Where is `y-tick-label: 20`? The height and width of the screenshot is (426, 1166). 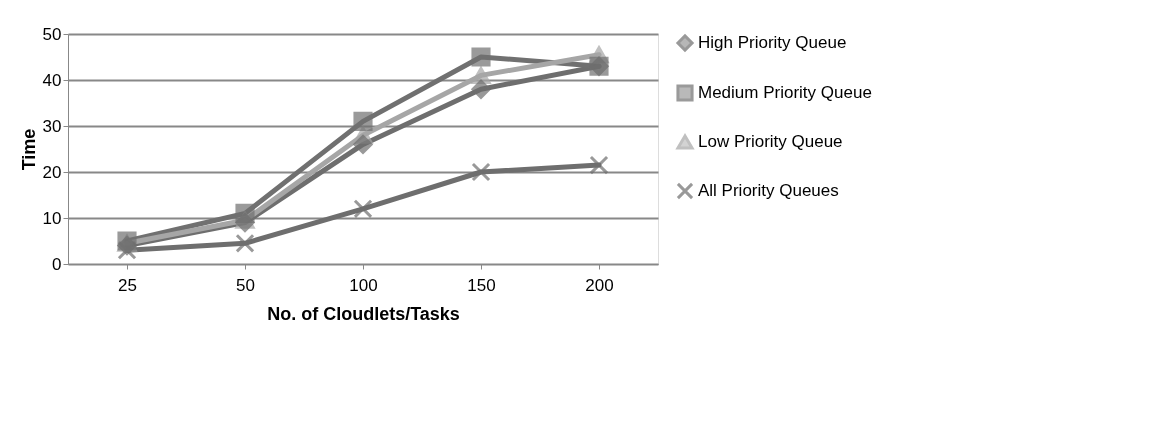 y-tick-label: 20 is located at coordinates (52, 172).